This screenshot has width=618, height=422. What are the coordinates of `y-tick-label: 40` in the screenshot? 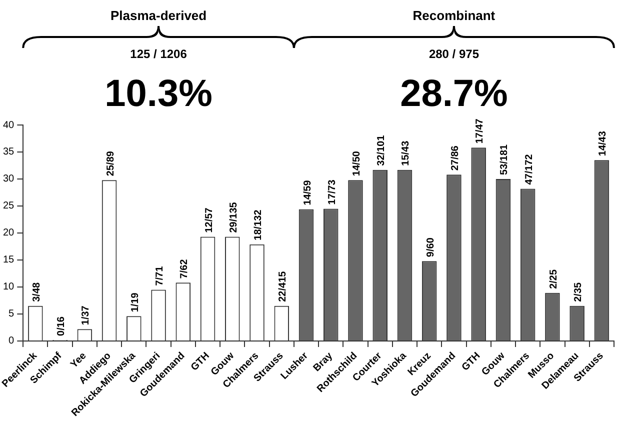 It's located at (9, 125).